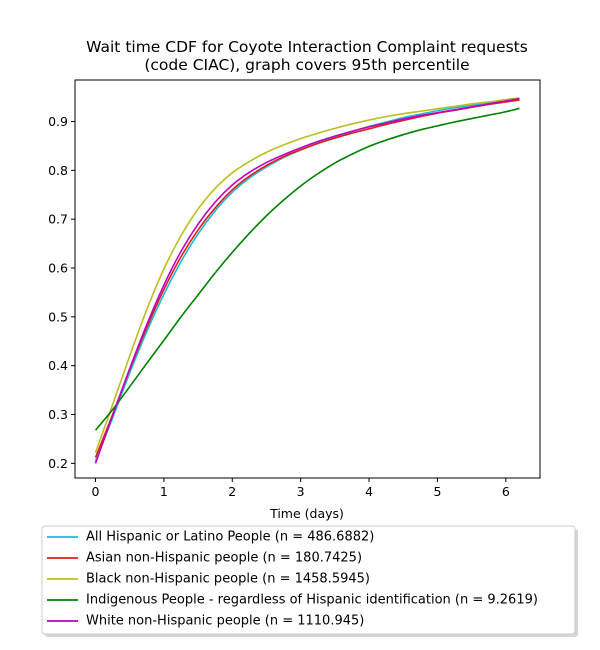 The height and width of the screenshot is (650, 600). Describe the element at coordinates (225, 621) in the screenshot. I see `legend-label-5: White non-Hispanic people (n = 1110.945)` at that location.